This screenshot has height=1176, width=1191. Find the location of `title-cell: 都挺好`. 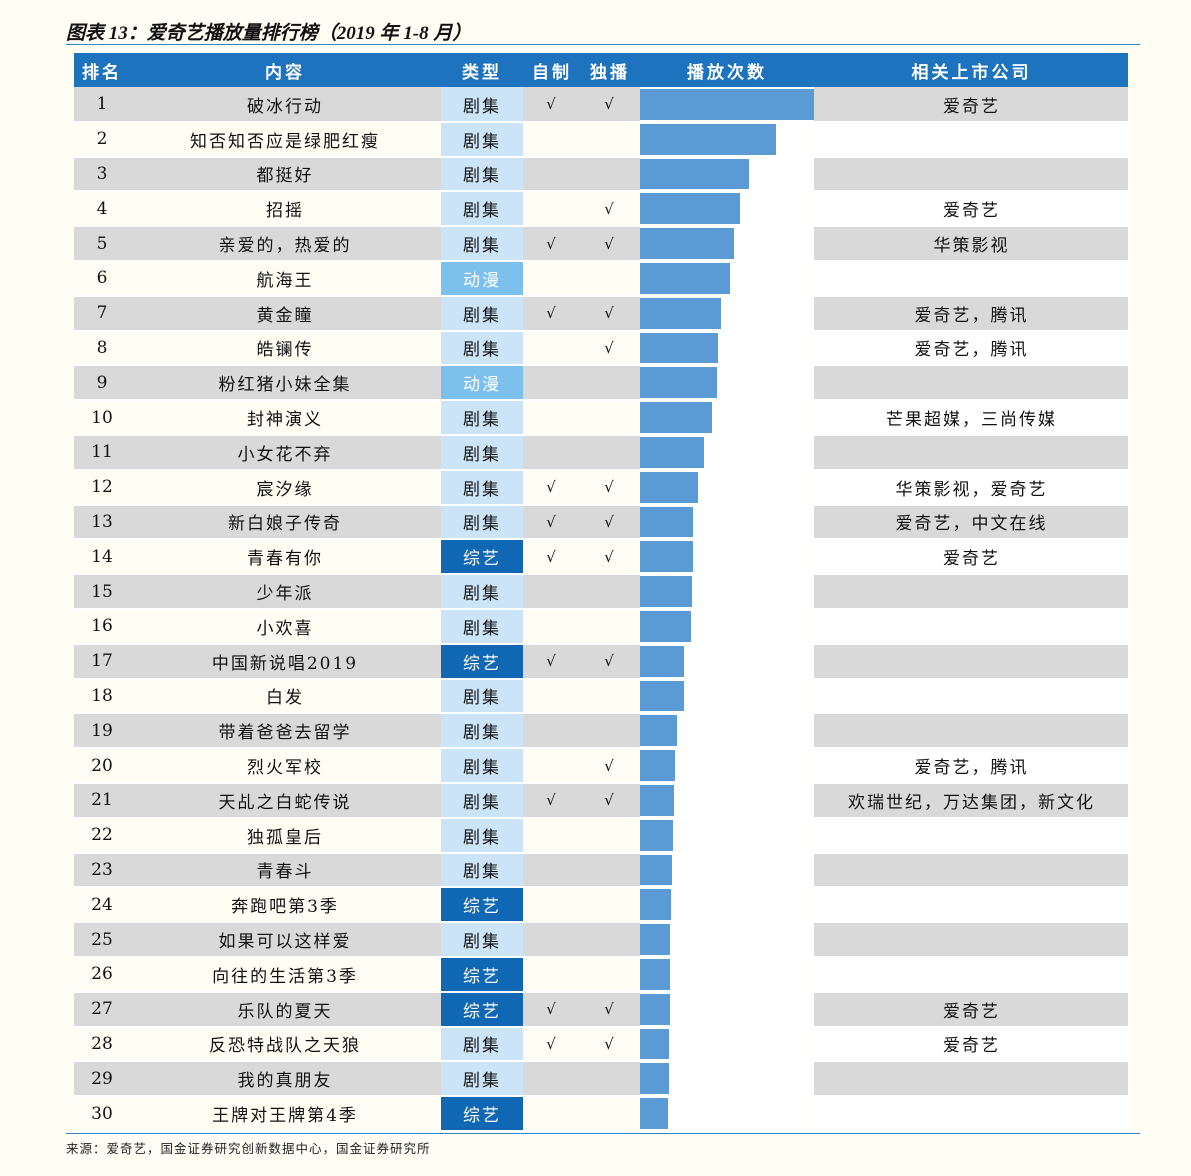

title-cell: 都挺好 is located at coordinates (285, 176).